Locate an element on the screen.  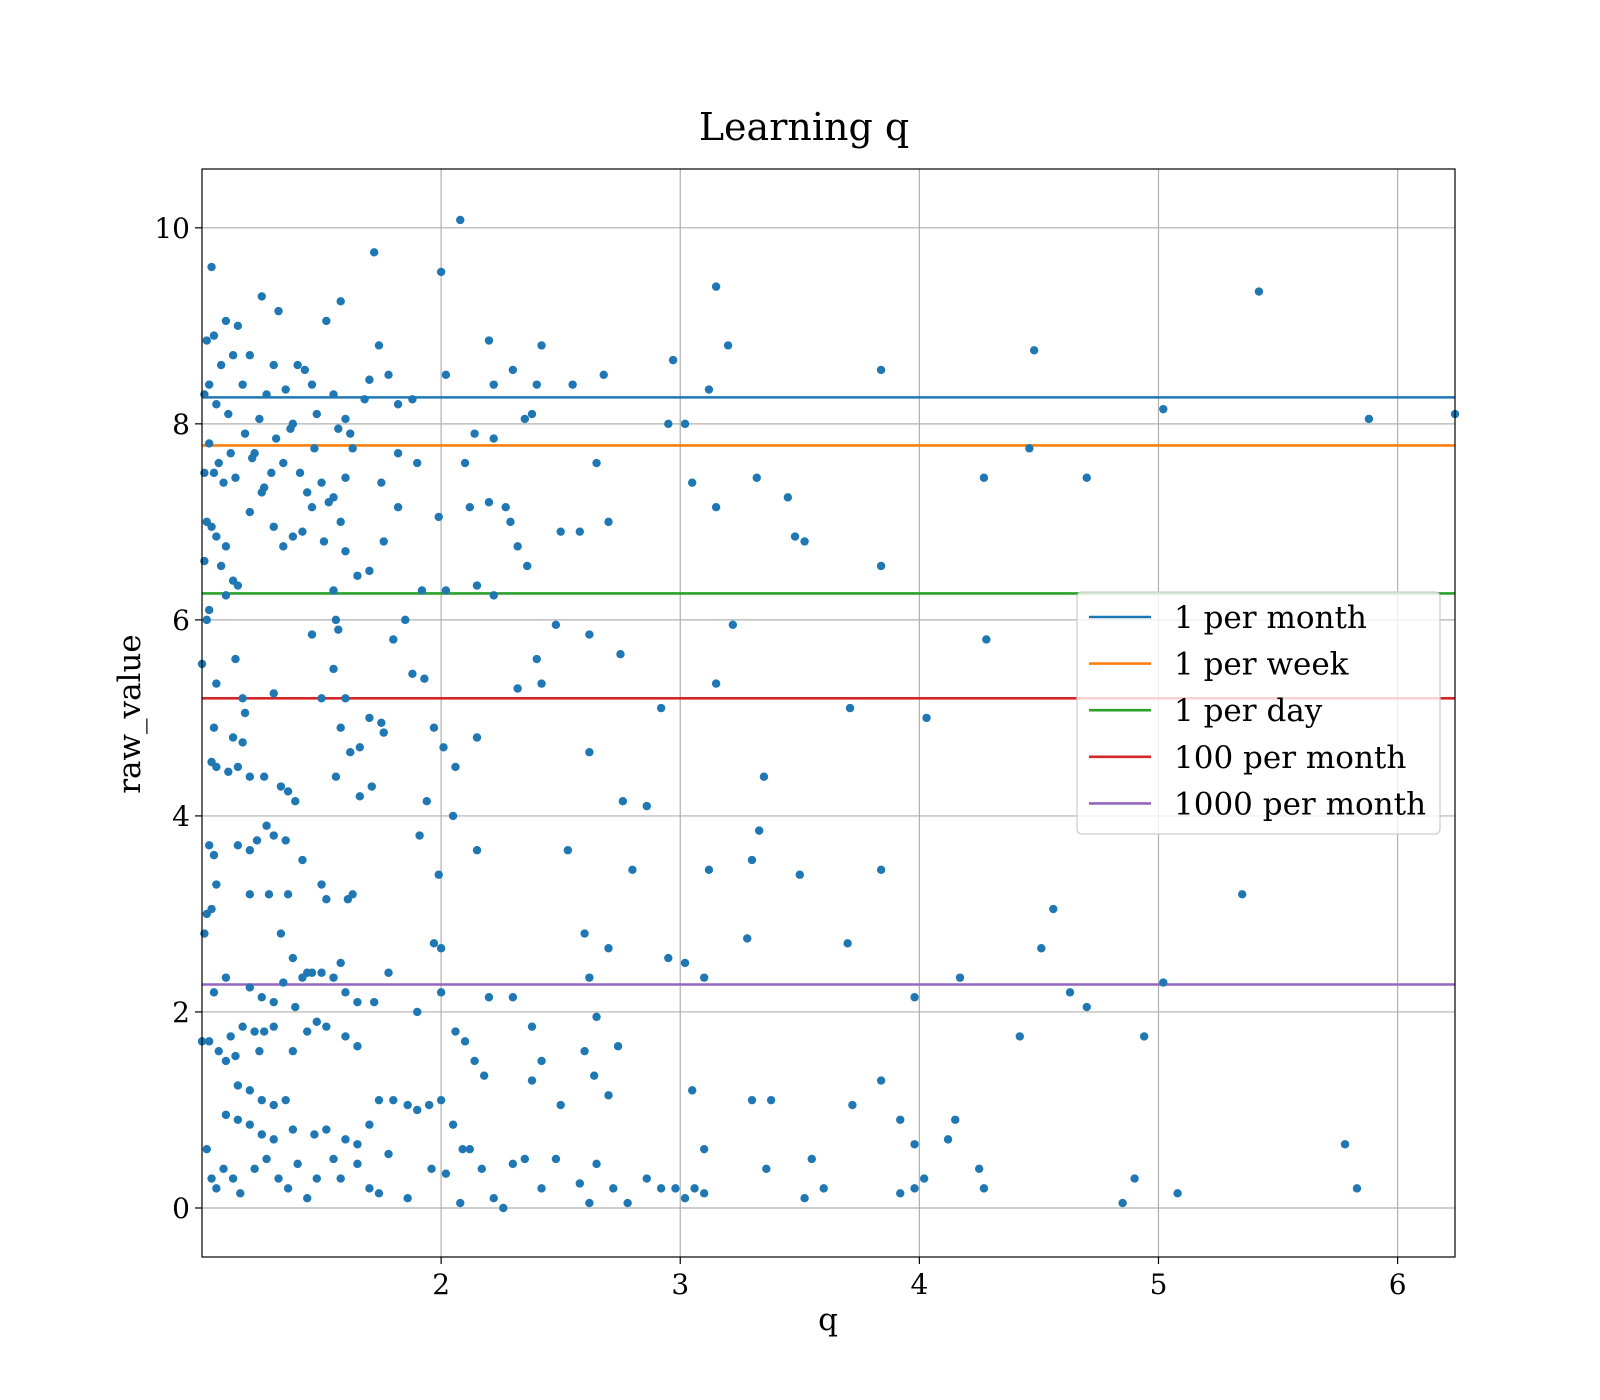
x-tick-label: 3 is located at coordinates (680, 1284).